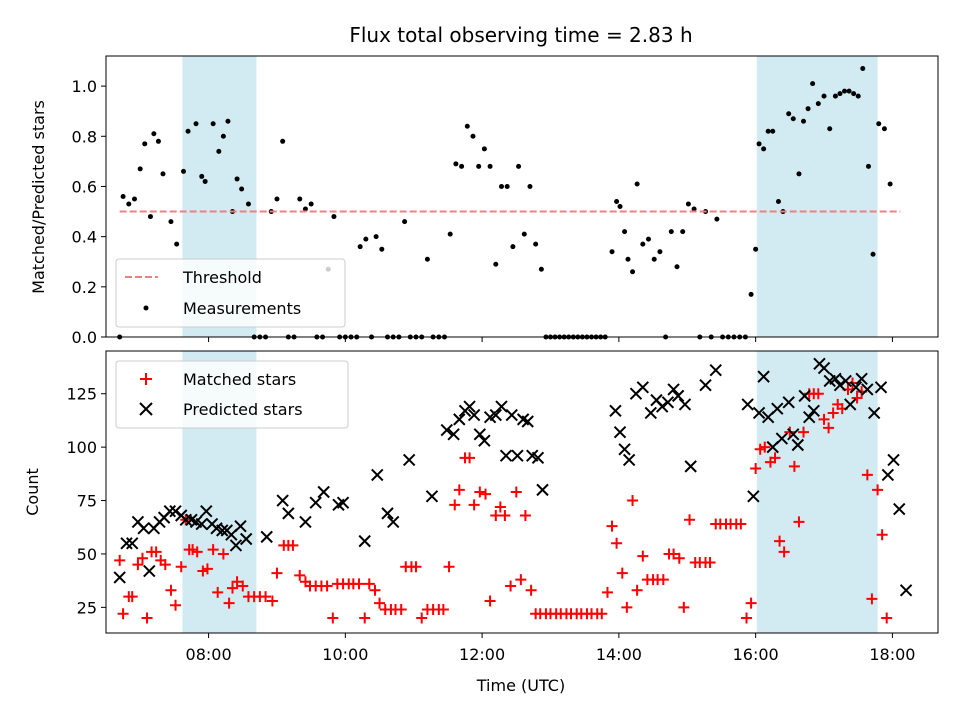 The width and height of the screenshot is (960, 720). What do you see at coordinates (84, 337) in the screenshot?
I see `y-tick-label: 0.0` at bounding box center [84, 337].